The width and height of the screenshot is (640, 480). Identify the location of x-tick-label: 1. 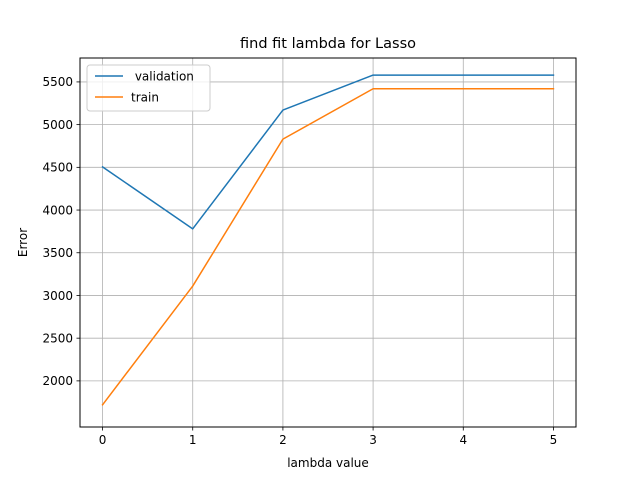
(193, 440).